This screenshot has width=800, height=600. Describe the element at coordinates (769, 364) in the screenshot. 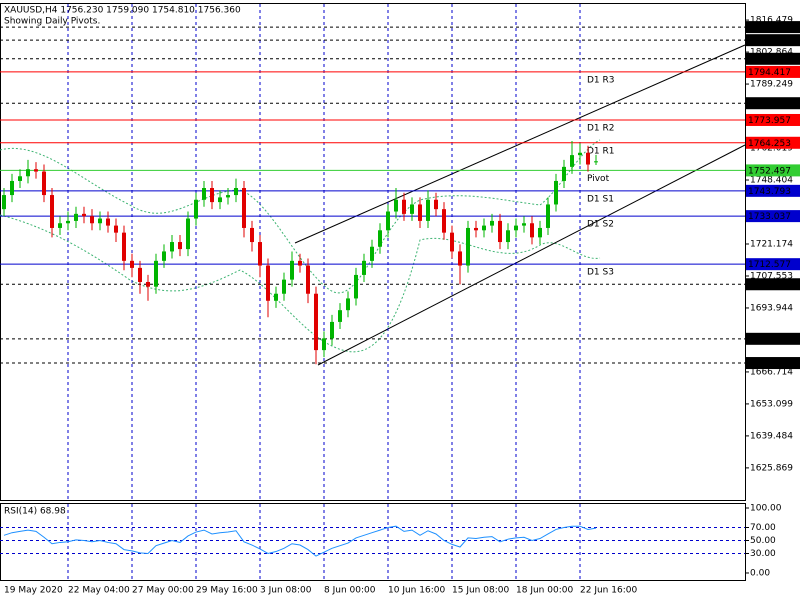

I see `level-label: 1670.494` at that location.